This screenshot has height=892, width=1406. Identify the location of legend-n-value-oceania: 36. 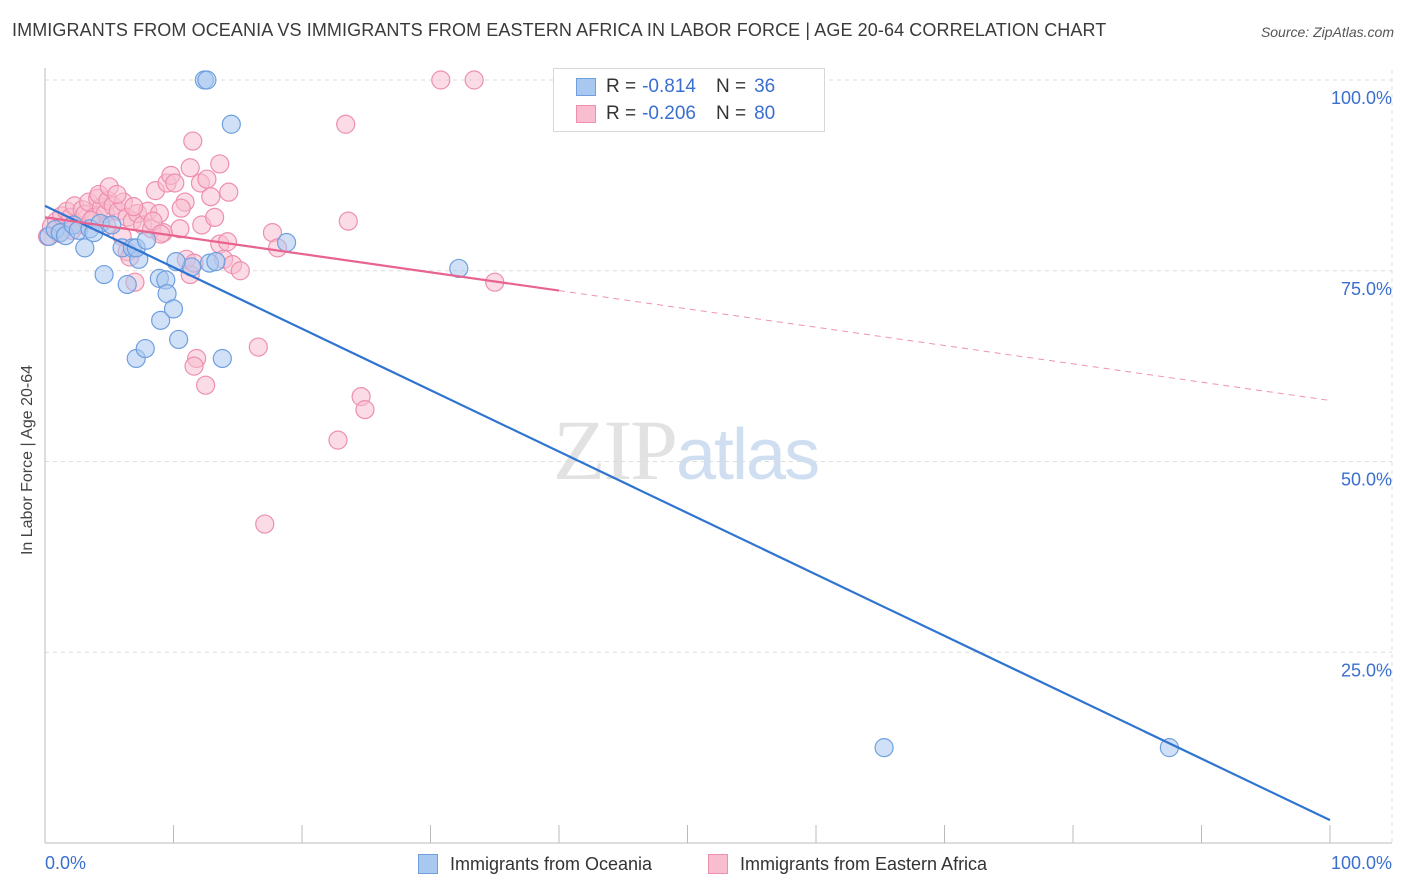
(765, 86).